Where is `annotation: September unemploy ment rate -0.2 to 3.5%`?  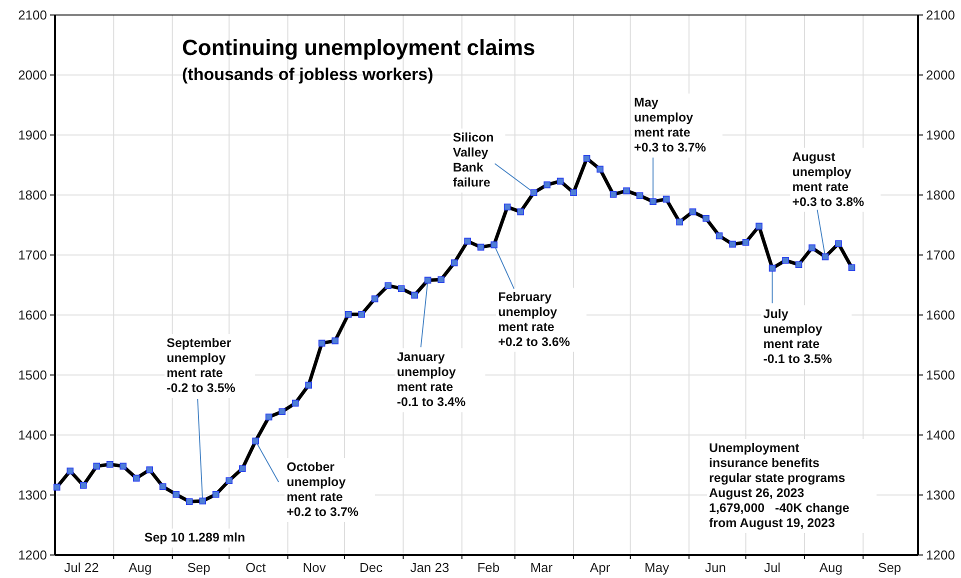 annotation: September unemploy ment rate -0.2 to 3.5% is located at coordinates (201, 365).